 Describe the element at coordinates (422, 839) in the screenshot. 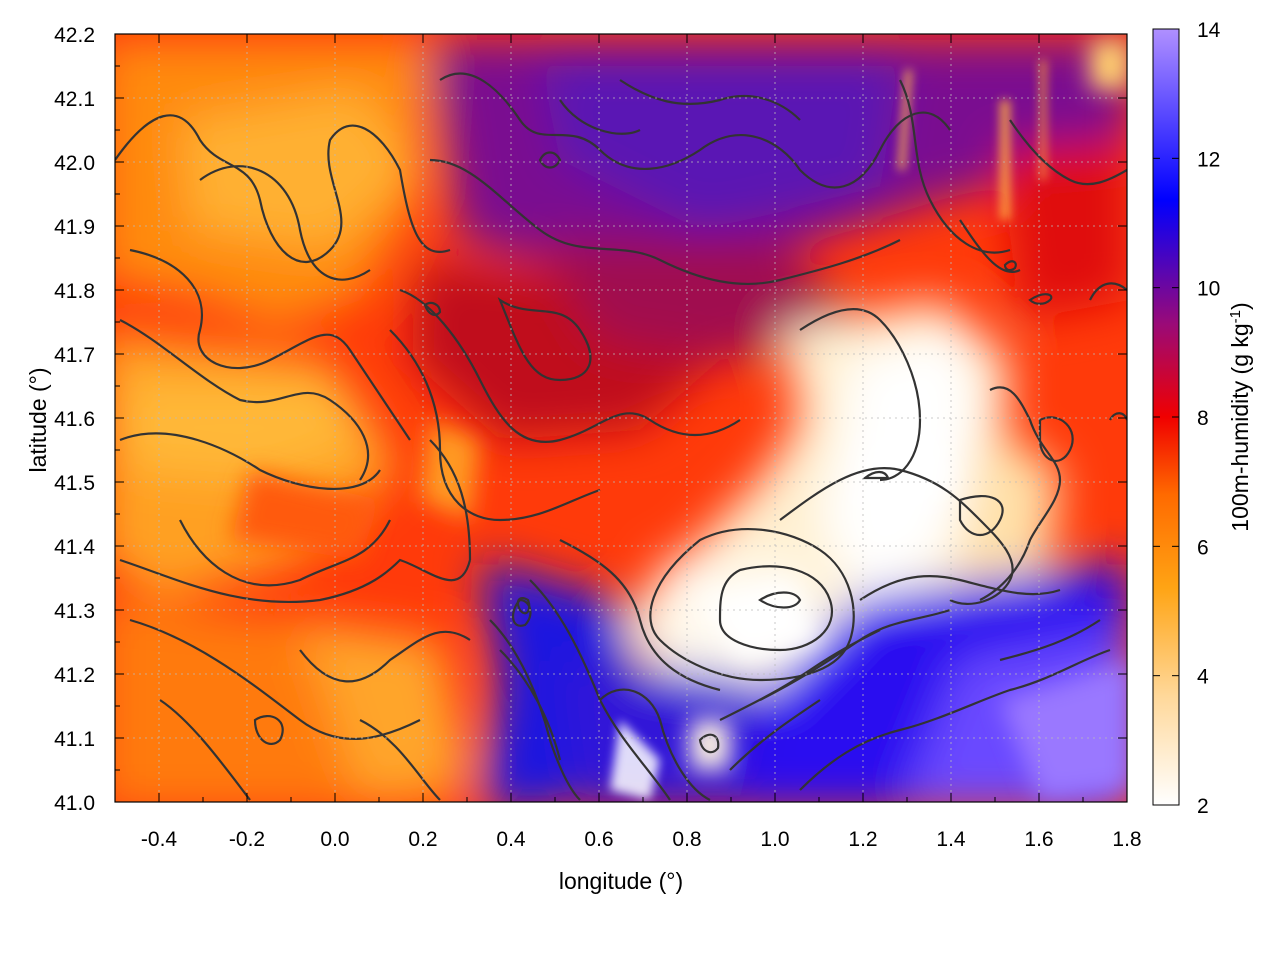

I see `x-tick-label: 0.2` at that location.